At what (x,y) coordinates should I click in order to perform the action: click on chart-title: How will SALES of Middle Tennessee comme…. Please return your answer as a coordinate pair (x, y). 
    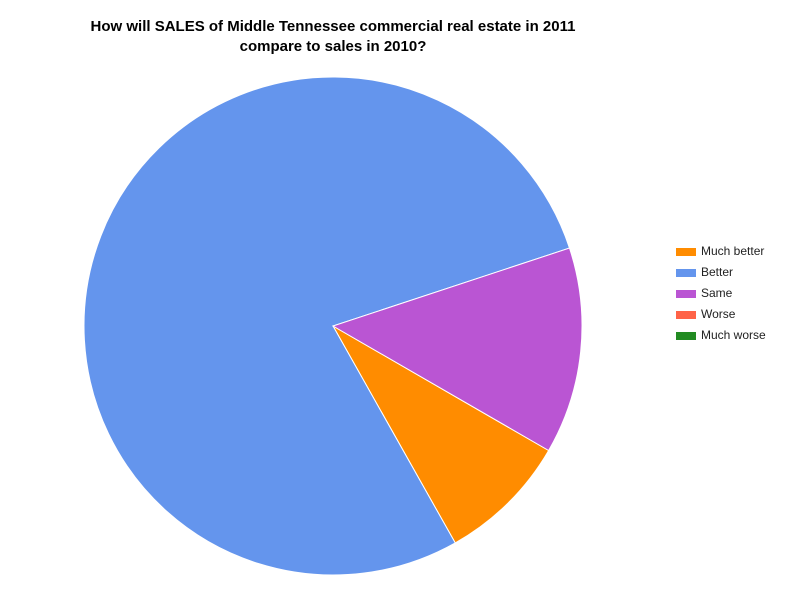
    Looking at the image, I should click on (333, 26).